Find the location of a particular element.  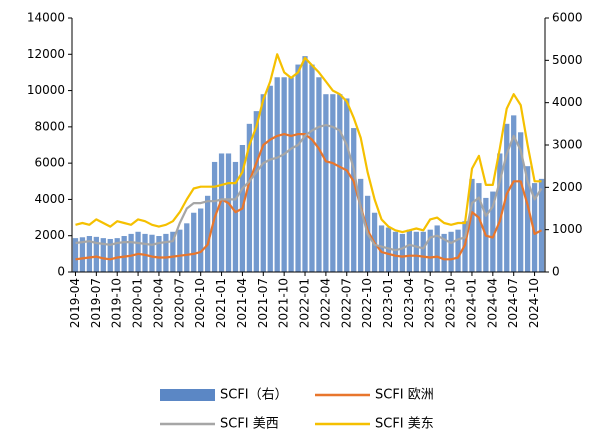

x-tick-label: 2020-01 is located at coordinates (138, 303).